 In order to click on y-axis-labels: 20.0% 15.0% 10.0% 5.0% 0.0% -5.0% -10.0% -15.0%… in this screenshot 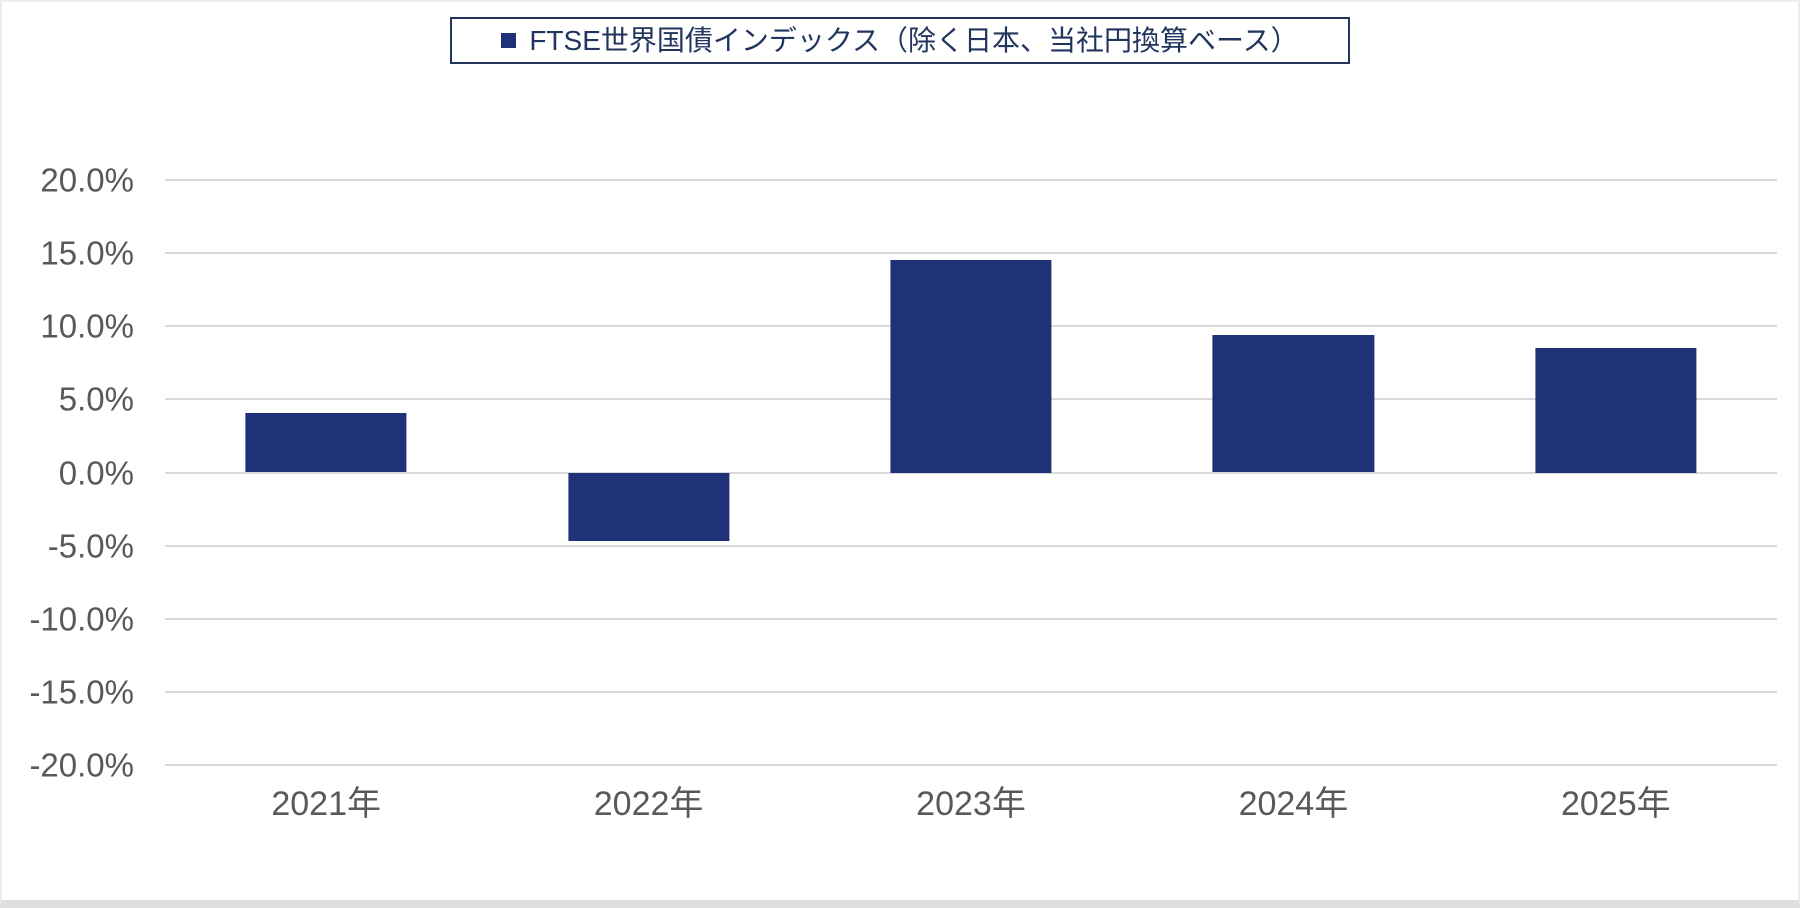, I will do `click(68, 473)`.